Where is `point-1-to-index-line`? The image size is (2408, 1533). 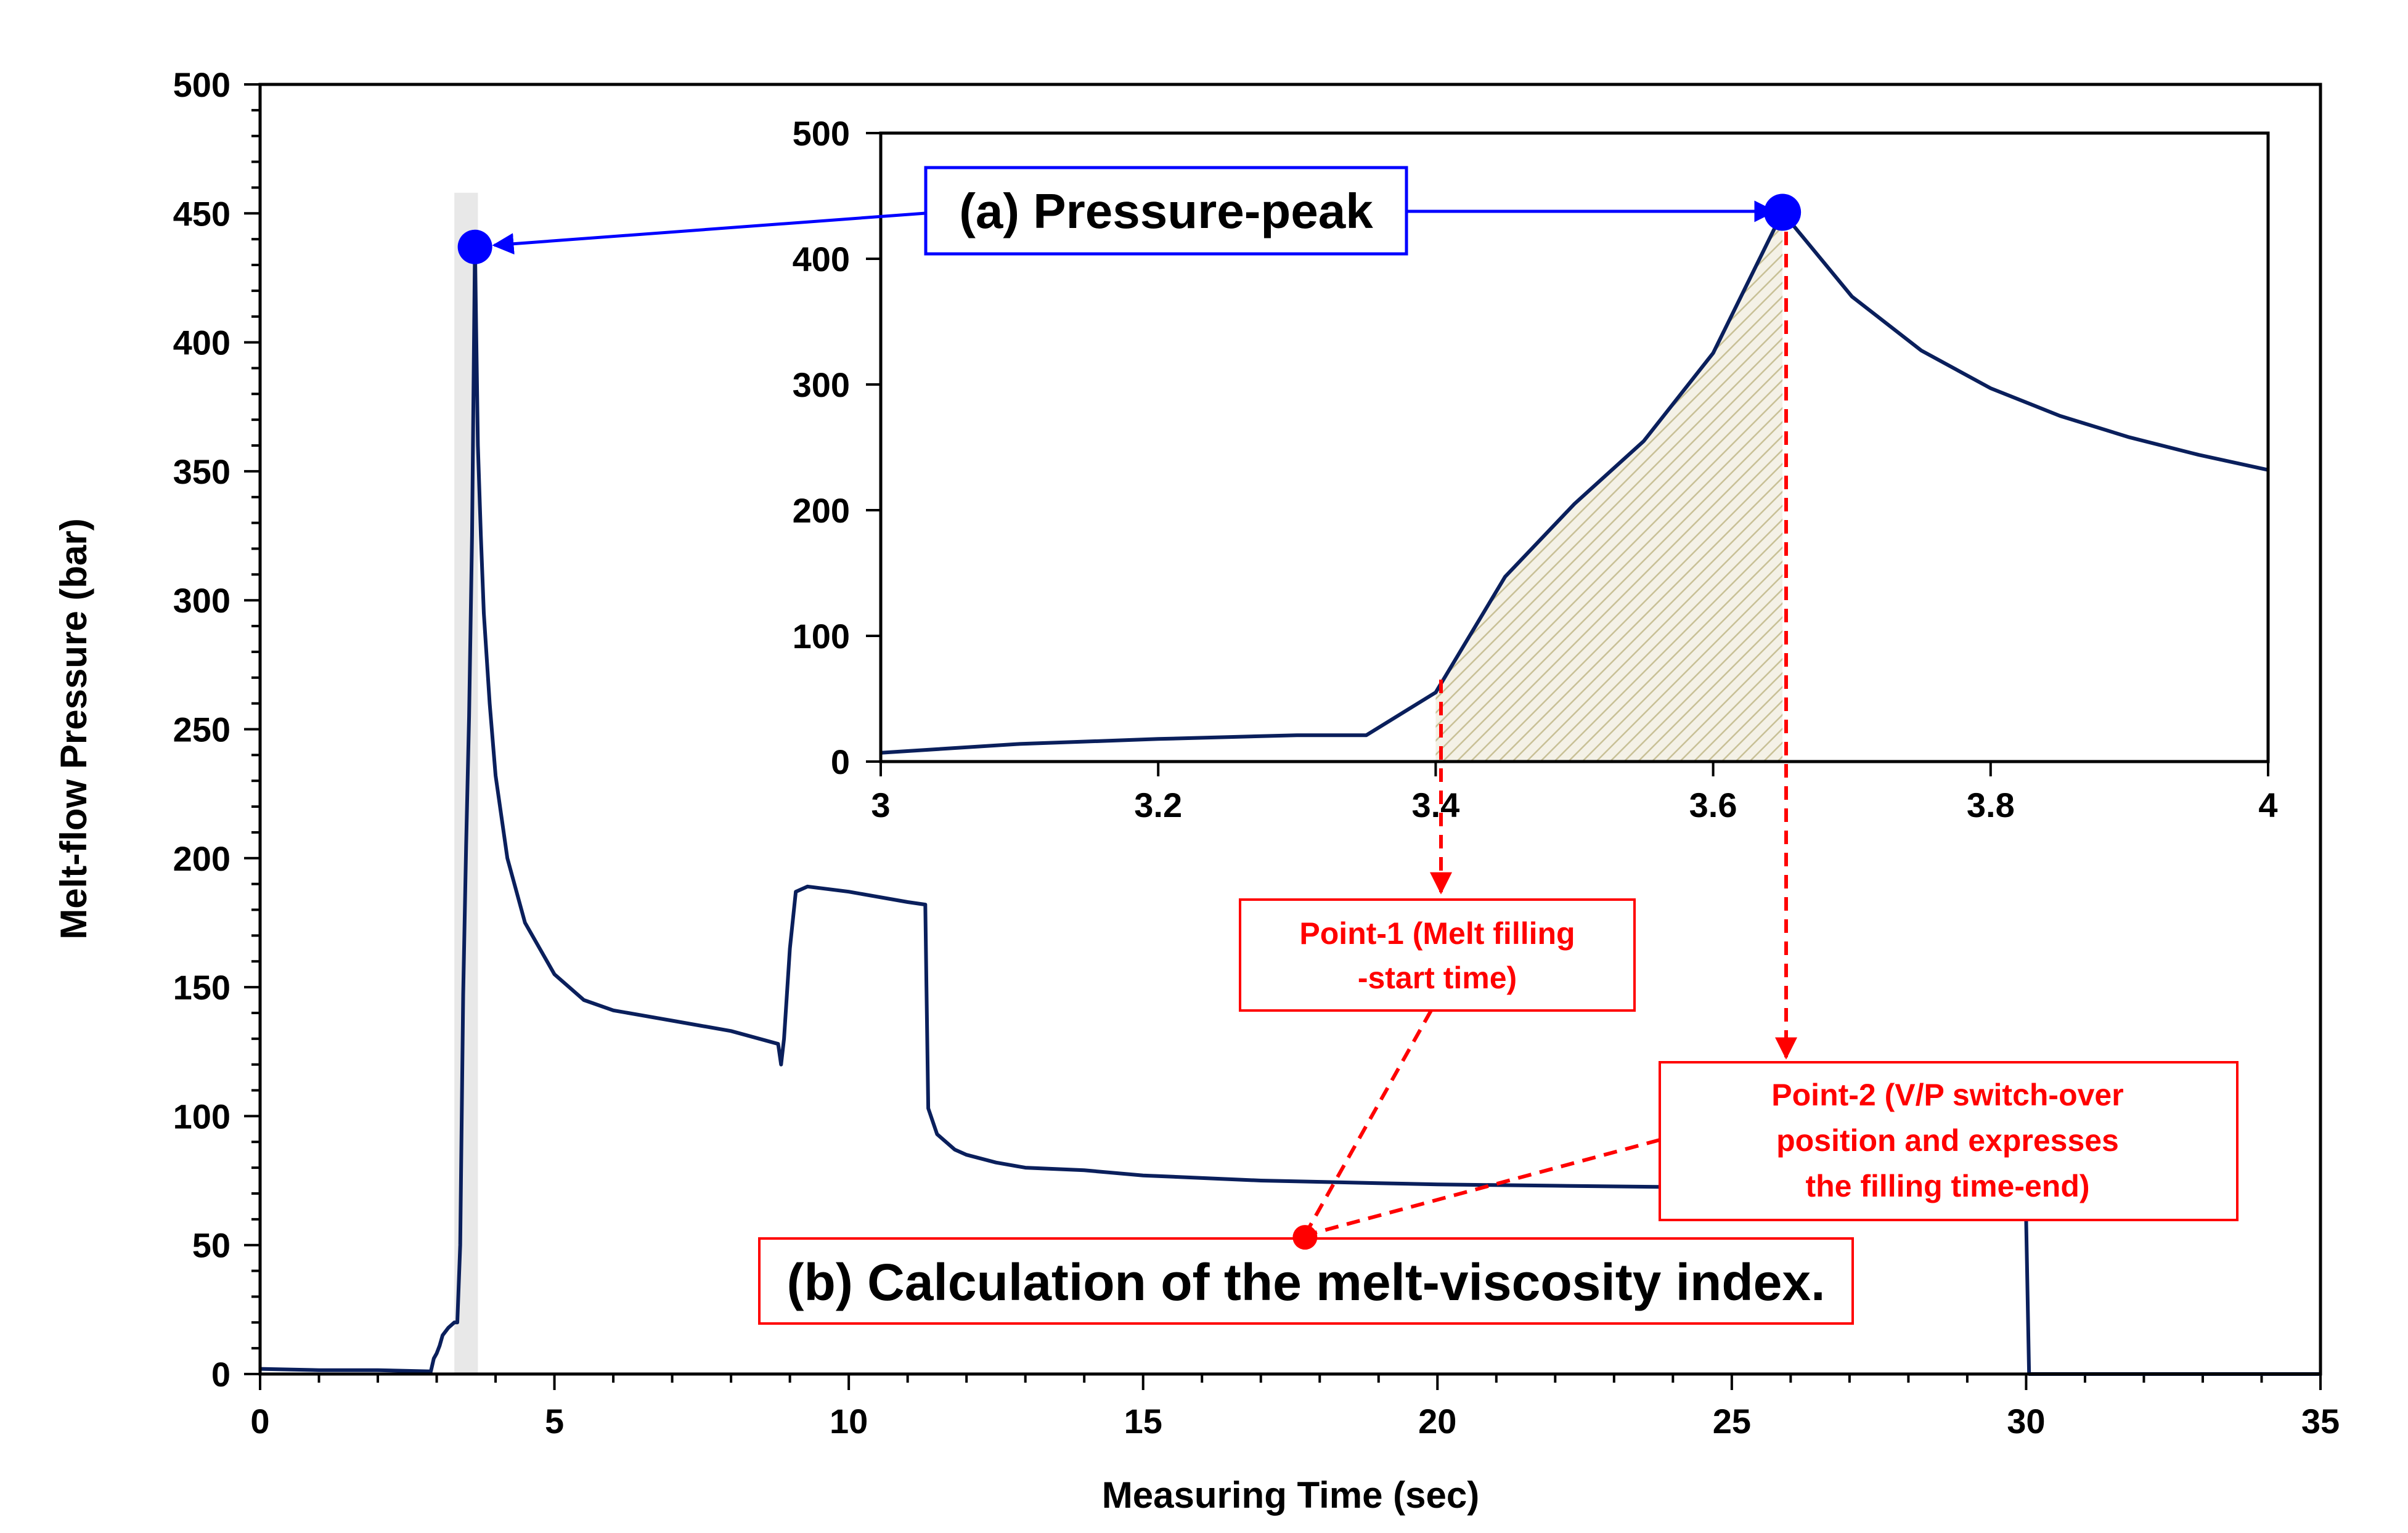
point-1-to-index-line is located at coordinates (1368, 1122).